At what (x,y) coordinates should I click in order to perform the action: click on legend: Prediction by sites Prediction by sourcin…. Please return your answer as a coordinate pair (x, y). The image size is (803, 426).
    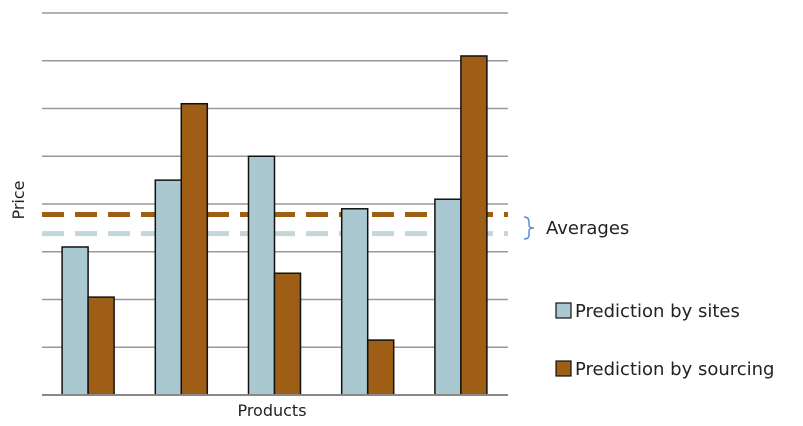
    Looking at the image, I should click on (664, 340).